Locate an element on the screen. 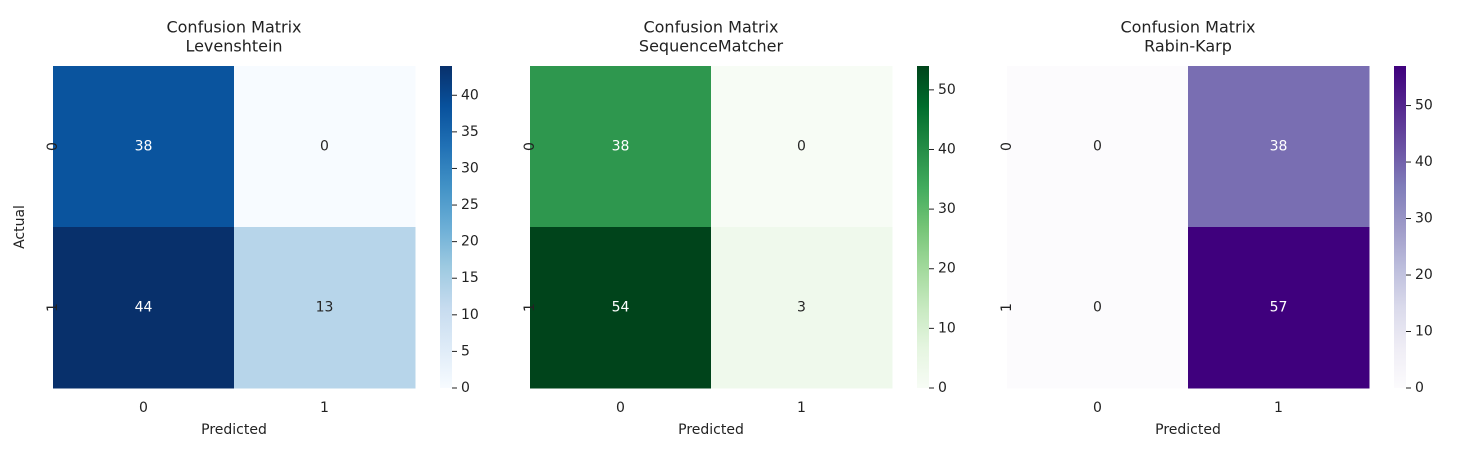 The image size is (1473, 456). colorbar-tick-label: 35 is located at coordinates (470, 132).